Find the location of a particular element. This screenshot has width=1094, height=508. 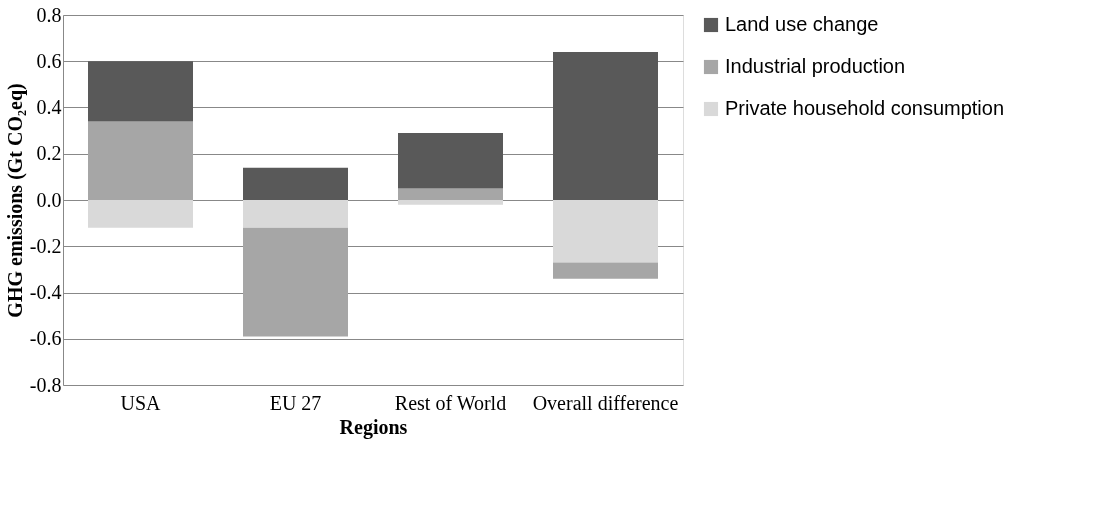

y-tick-label: 0.6 is located at coordinates (49, 60).